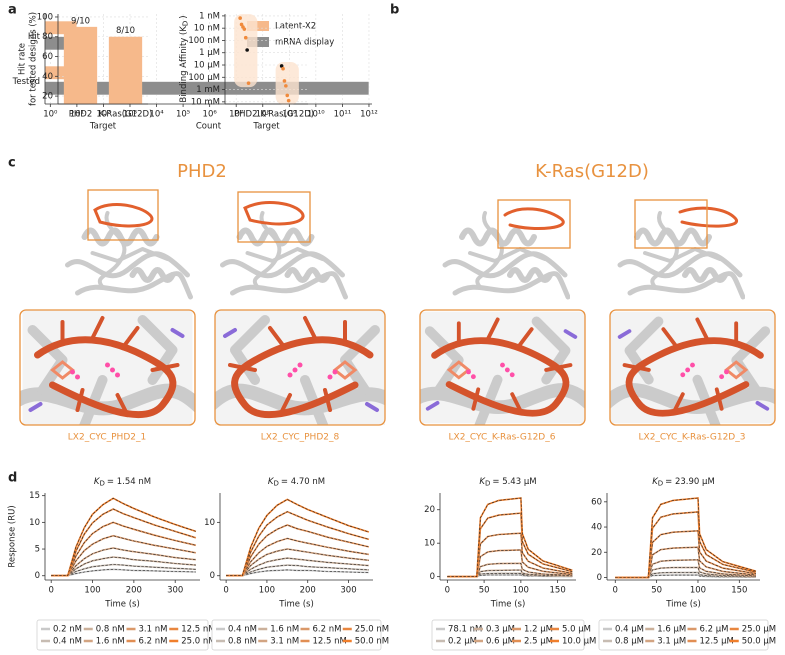 Image resolution: width=785 pixels, height=655 pixels. What do you see at coordinates (629, 630) in the screenshot?
I see `legend-label: 0.4 µM` at bounding box center [629, 630].